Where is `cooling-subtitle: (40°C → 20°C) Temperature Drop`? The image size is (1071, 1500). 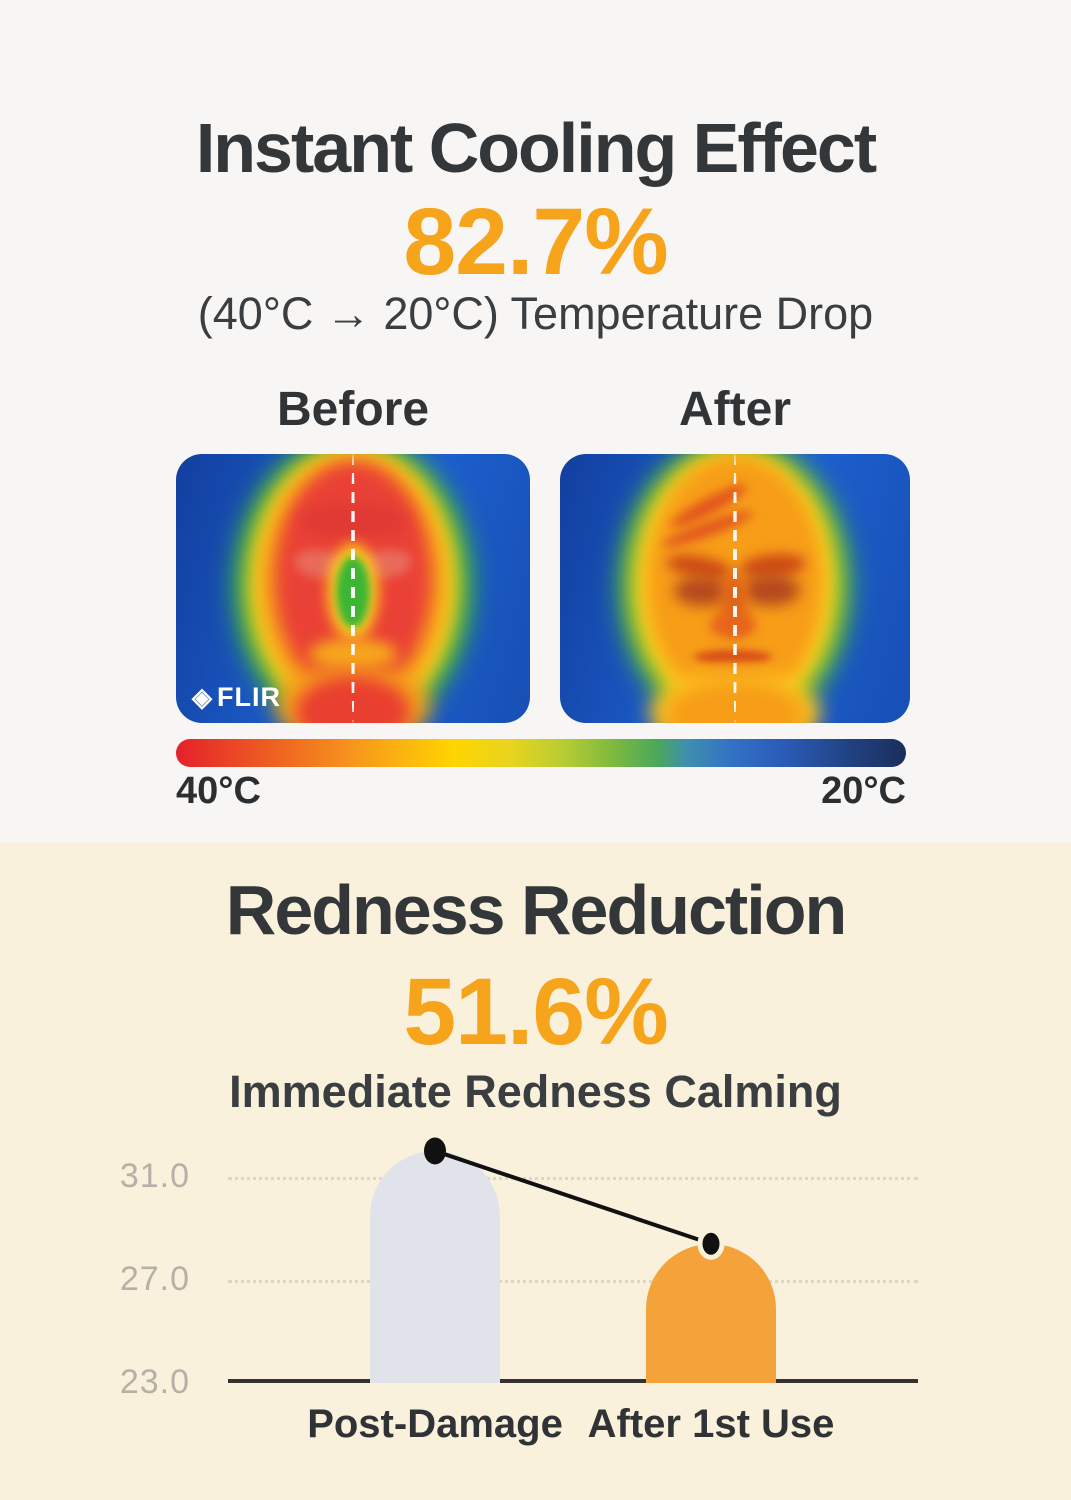
cooling-subtitle: (40°C → 20°C) Temperature Drop is located at coordinates (535, 313).